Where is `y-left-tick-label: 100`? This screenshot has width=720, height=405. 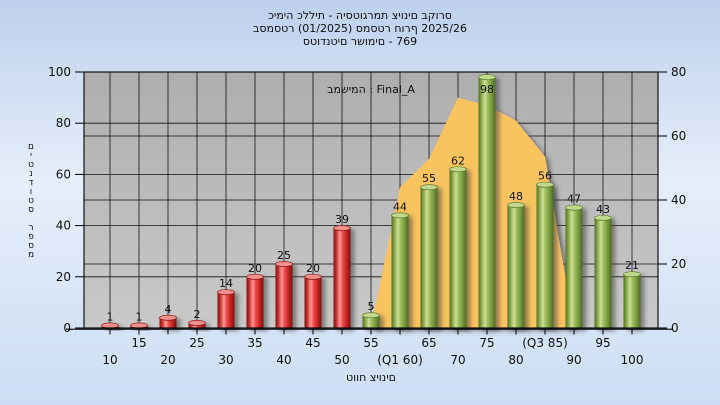
y-left-tick-label: 100 is located at coordinates (59, 72).